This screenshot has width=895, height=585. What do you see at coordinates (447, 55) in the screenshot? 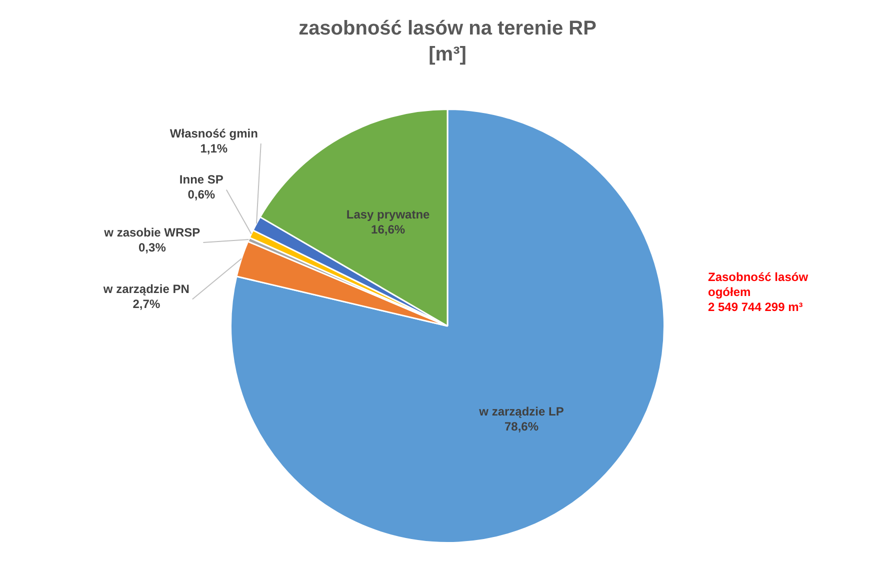
I see `chart-subtitle: [m³]` at bounding box center [447, 55].